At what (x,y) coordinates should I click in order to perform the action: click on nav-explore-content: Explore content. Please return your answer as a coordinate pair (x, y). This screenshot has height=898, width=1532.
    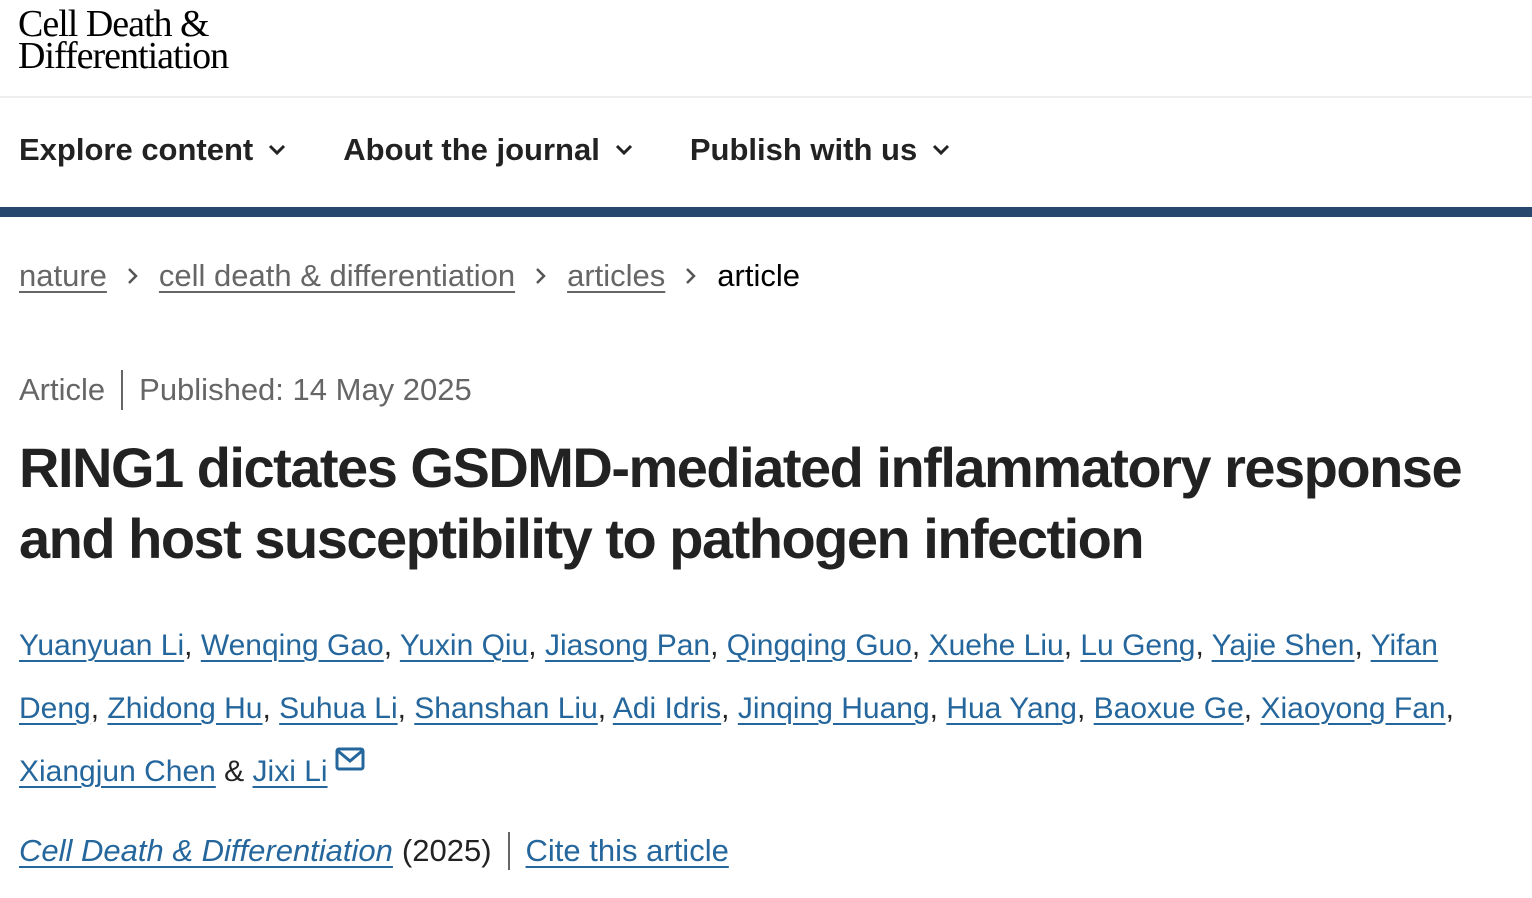
    Looking at the image, I should click on (153, 150).